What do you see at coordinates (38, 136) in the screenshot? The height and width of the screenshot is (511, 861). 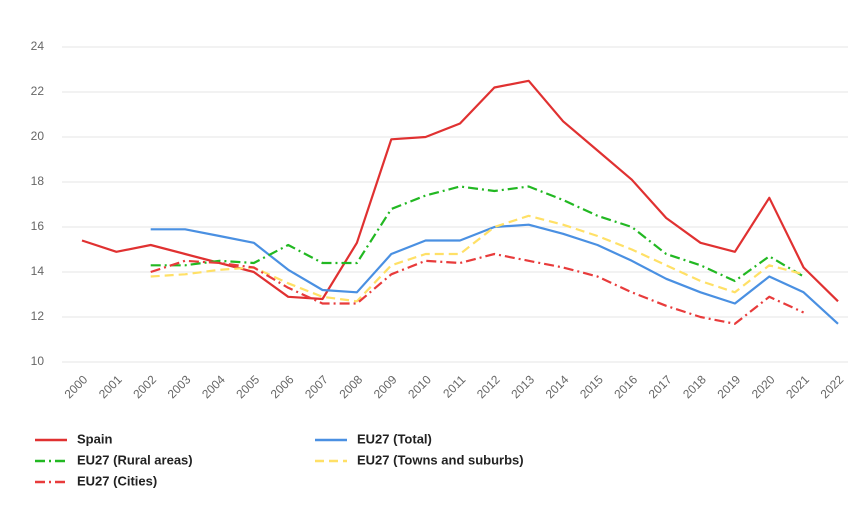 I see `y-tick-label: 20` at bounding box center [38, 136].